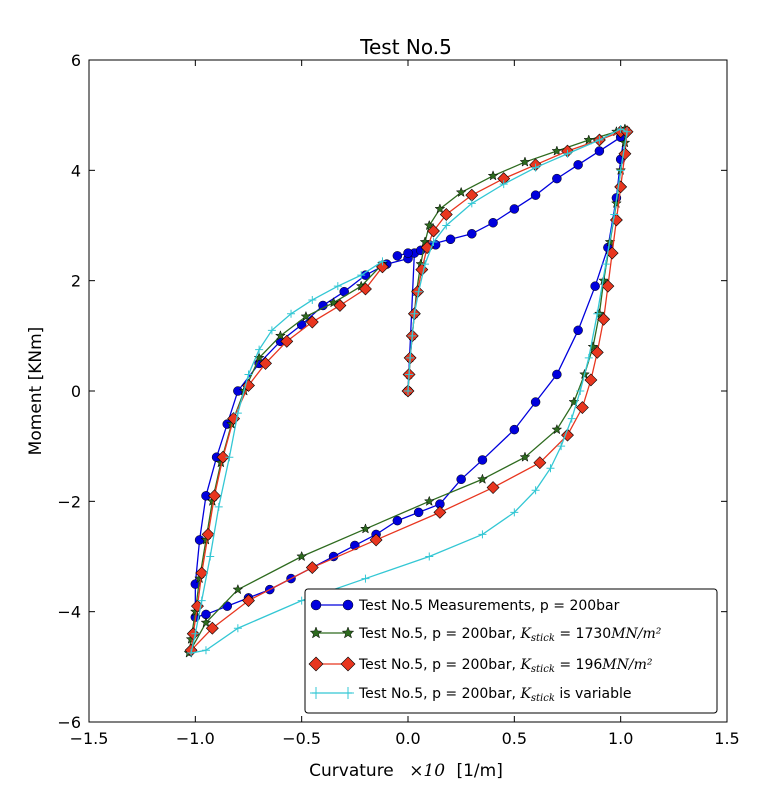 The width and height of the screenshot is (768, 790). I want to click on x-tick-label: −1.5, so click(89, 738).